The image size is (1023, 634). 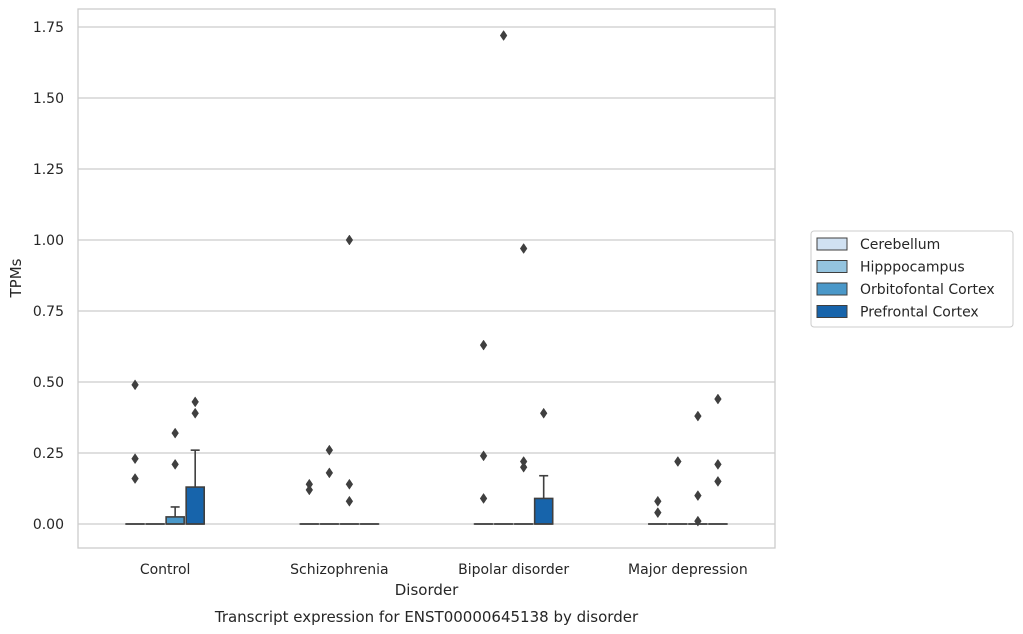 What do you see at coordinates (919, 313) in the screenshot?
I see `legend-label: Prefrontal Cortex` at bounding box center [919, 313].